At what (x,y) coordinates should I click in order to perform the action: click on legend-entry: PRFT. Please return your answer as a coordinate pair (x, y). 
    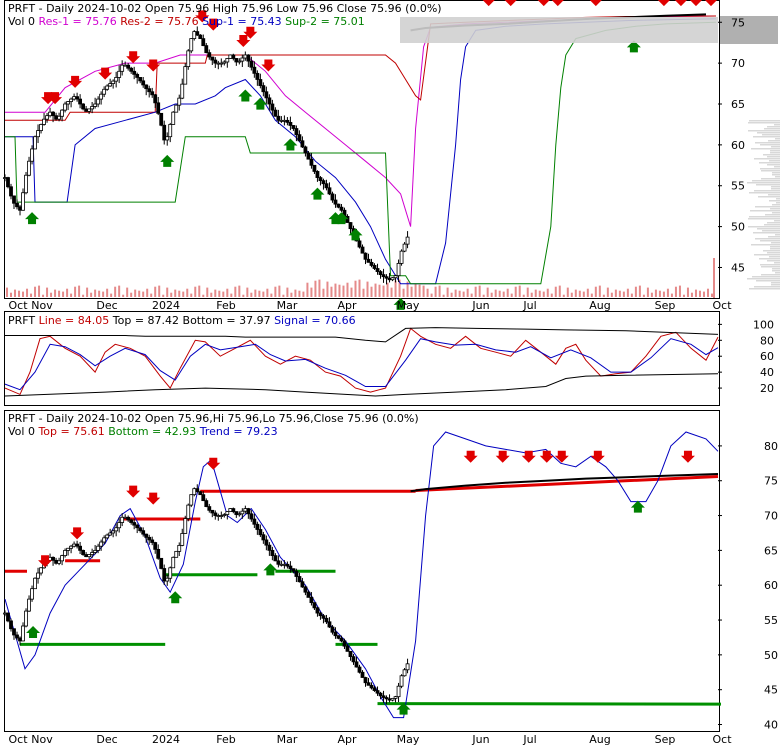
    Looking at the image, I should click on (21, 320).